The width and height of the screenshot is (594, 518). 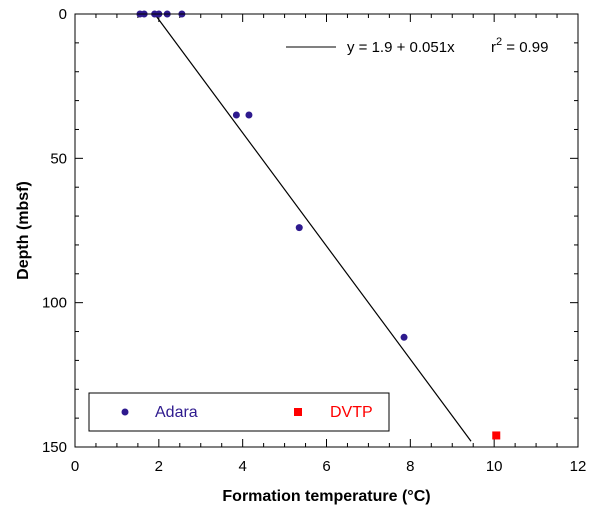 I want to click on y-tick-label: 150, so click(x=54, y=447).